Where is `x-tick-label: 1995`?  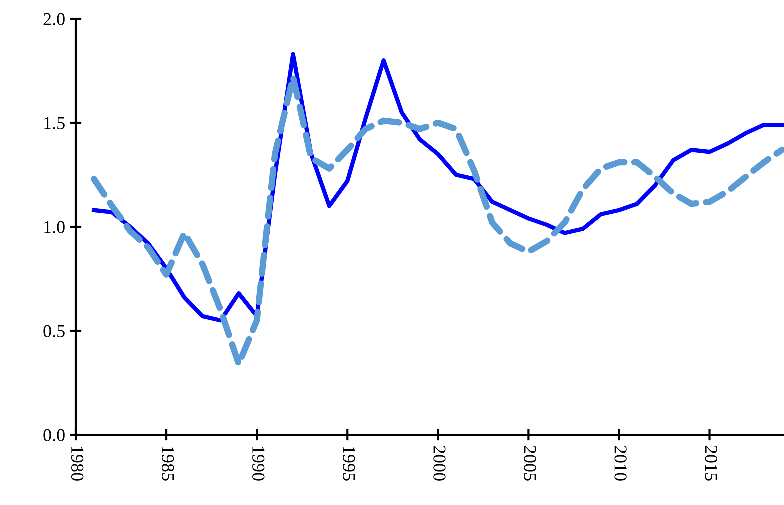 x-tick-label: 1995 is located at coordinates (349, 464).